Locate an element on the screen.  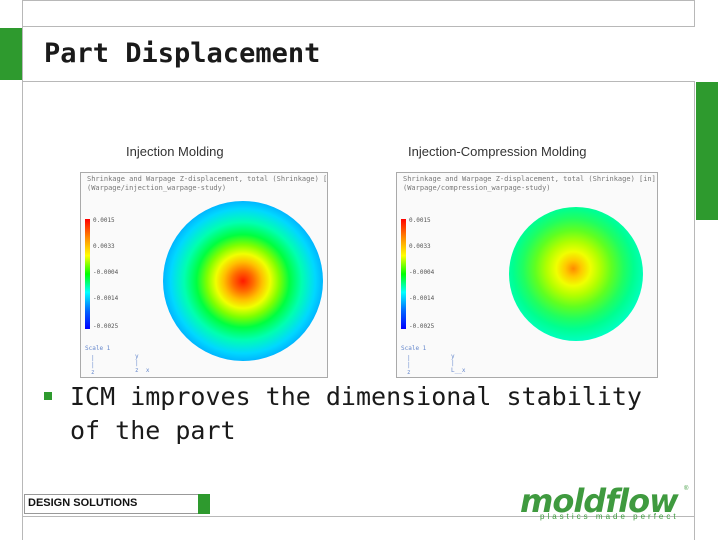
plot-header-line2: (Warpage/injection_warpage-study) is located at coordinates (157, 188).